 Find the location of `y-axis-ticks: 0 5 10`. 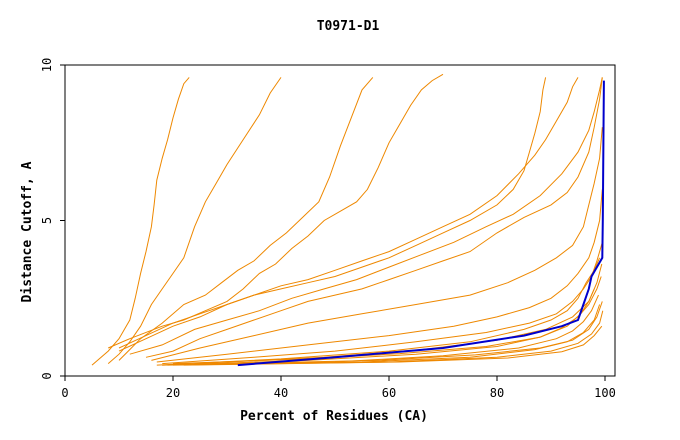

y-axis-ticks: 0 5 10 is located at coordinates (52, 219).